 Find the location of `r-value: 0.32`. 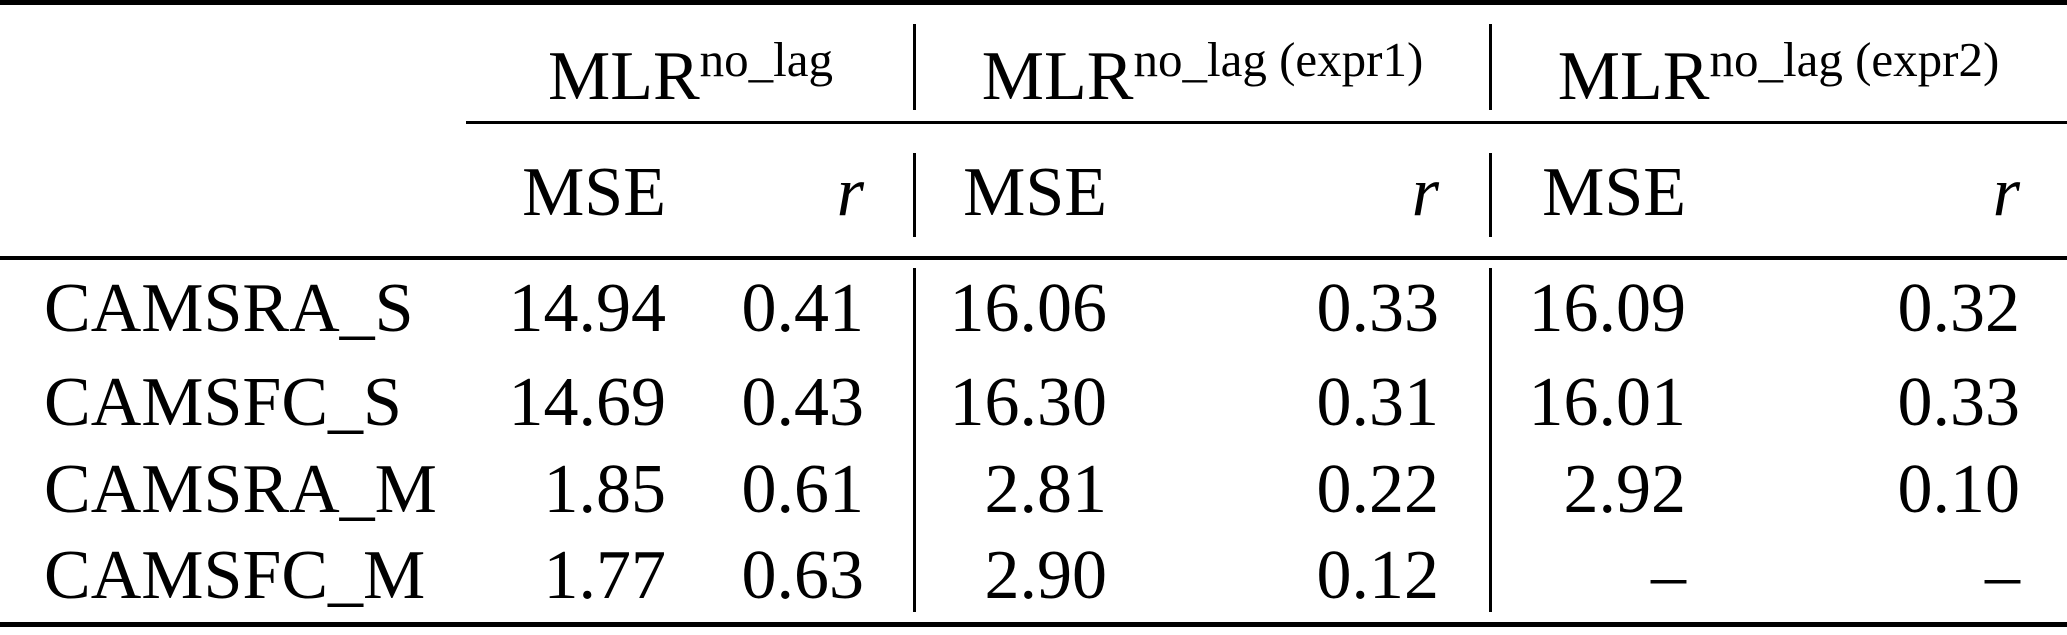

r-value: 0.32 is located at coordinates (1959, 309).